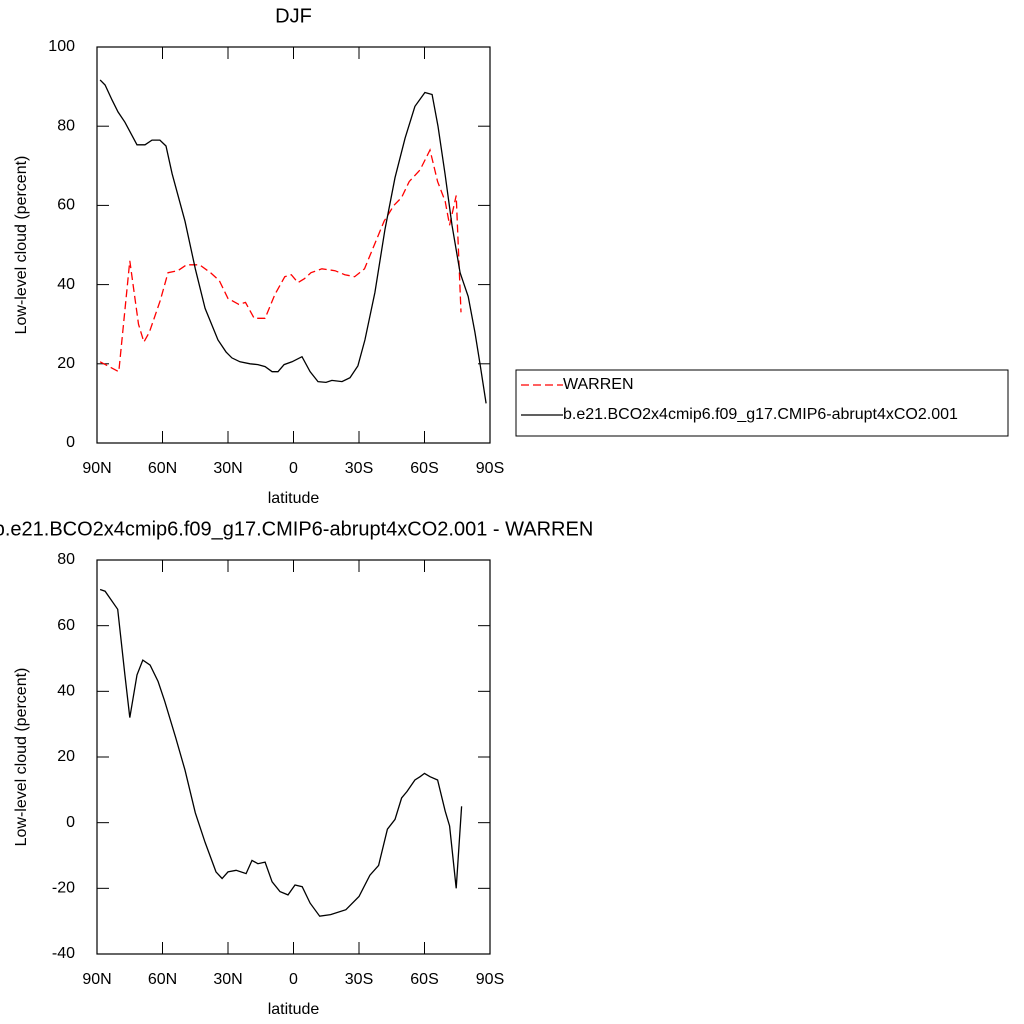  What do you see at coordinates (63, 953) in the screenshot?
I see `y-tick-label: -40` at bounding box center [63, 953].